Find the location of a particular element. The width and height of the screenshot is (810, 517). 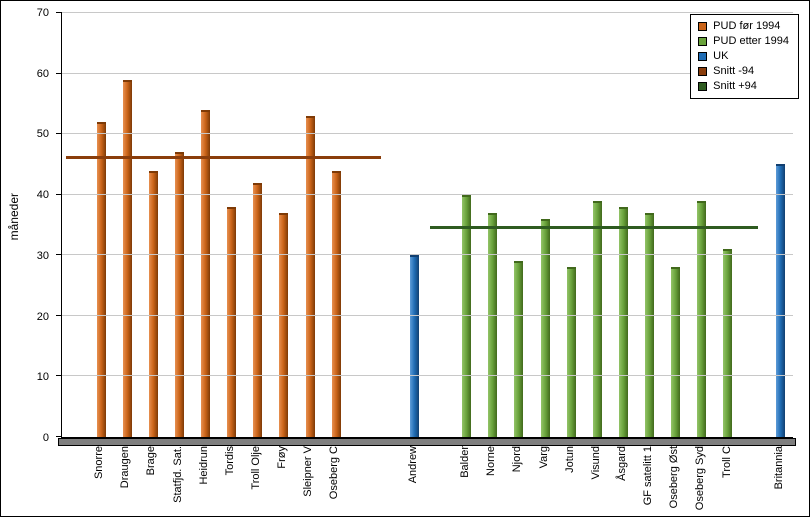

bar-åsgard is located at coordinates (623, 321).